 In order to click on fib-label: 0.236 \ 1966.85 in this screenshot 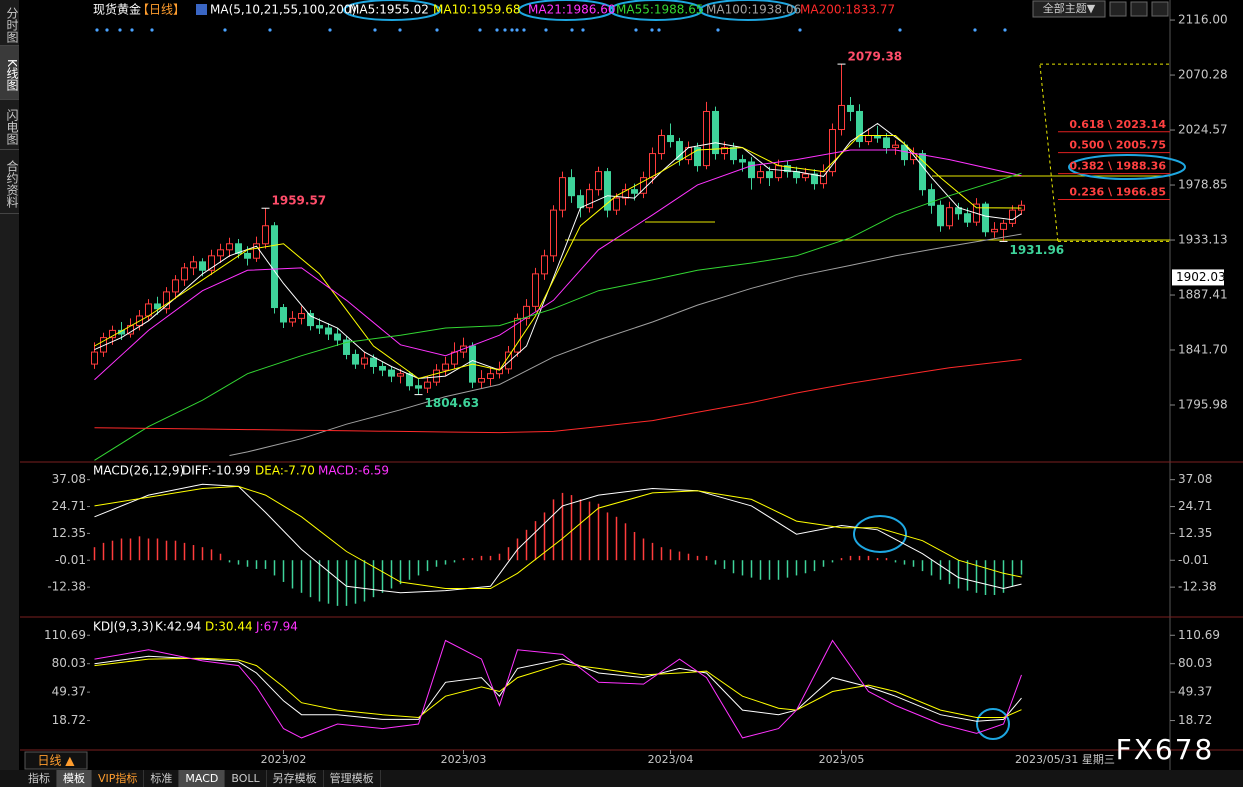, I will do `click(1117, 191)`.